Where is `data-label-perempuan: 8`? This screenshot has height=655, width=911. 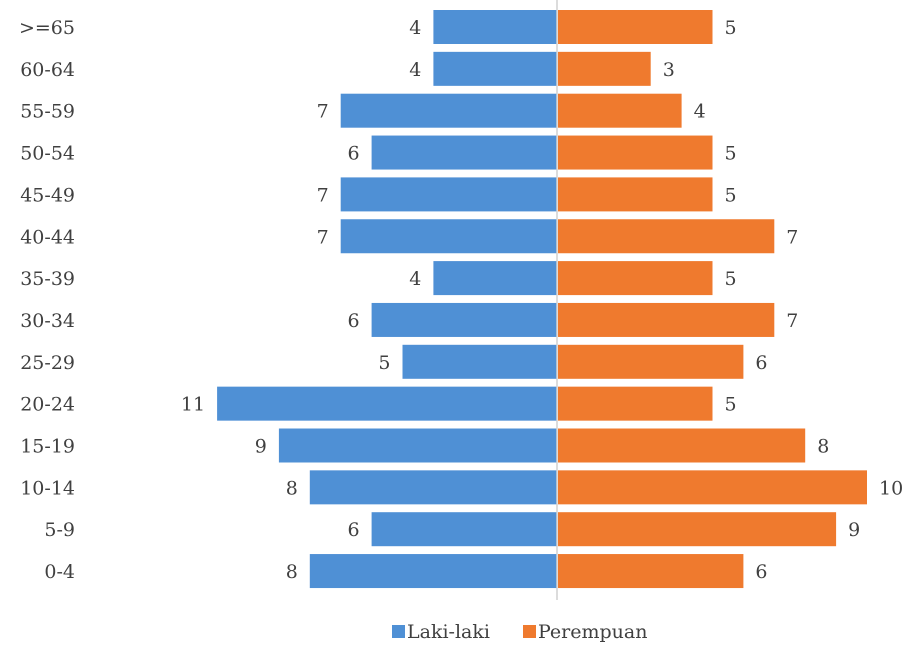 data-label-perempuan: 8 is located at coordinates (823, 447).